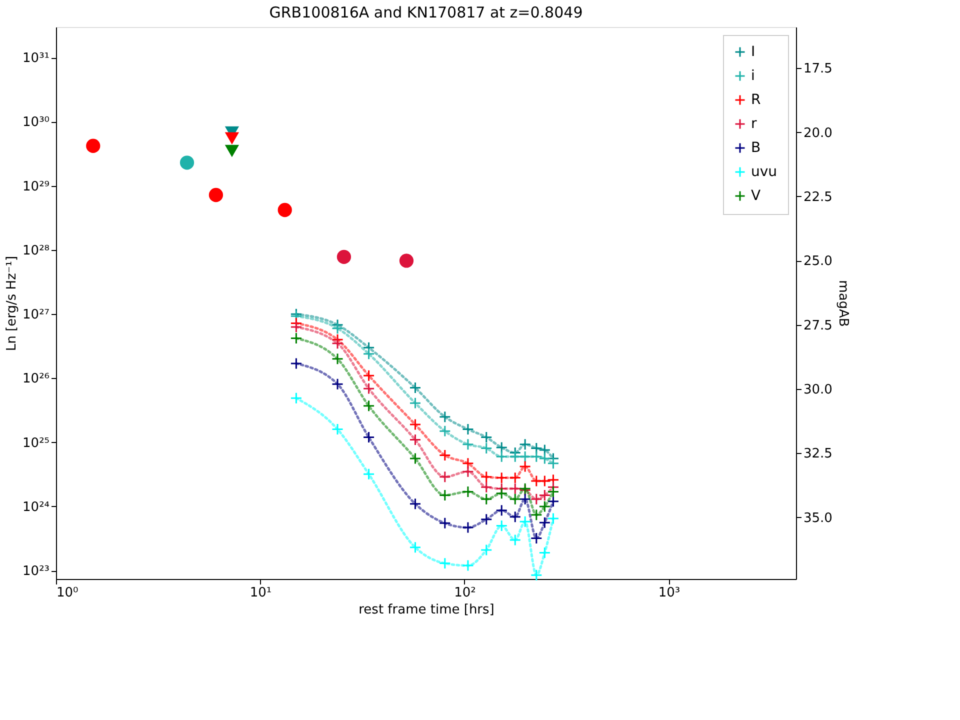 Image resolution: width=960 pixels, height=720 pixels. Describe the element at coordinates (426, 610) in the screenshot. I see `x-axis-title: rest frame time [hrs]` at that location.